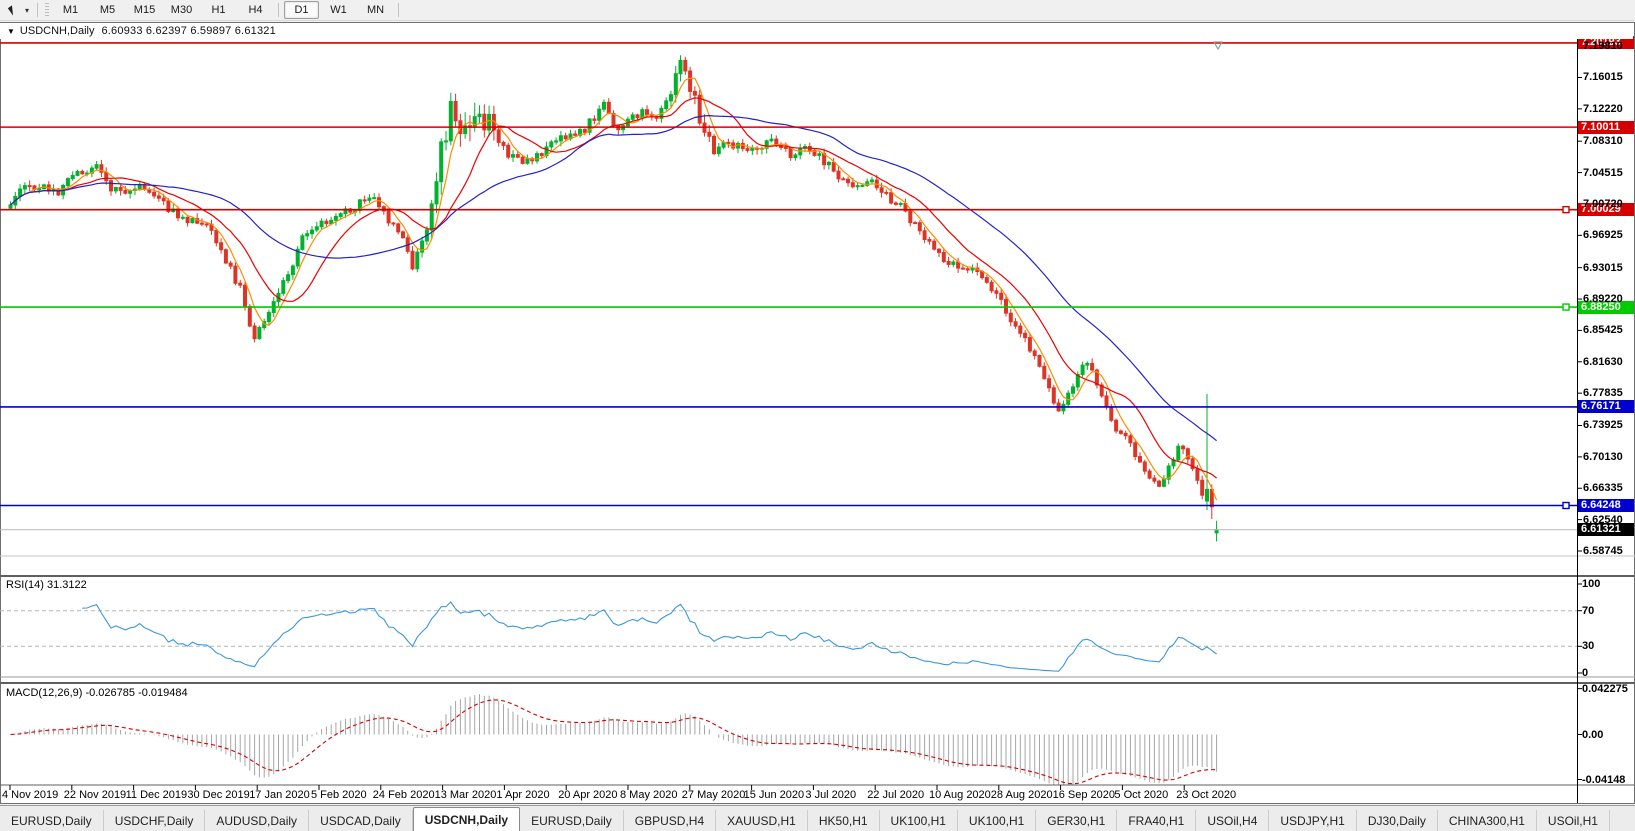  I want to click on rsi-pane, so click(788, 627).